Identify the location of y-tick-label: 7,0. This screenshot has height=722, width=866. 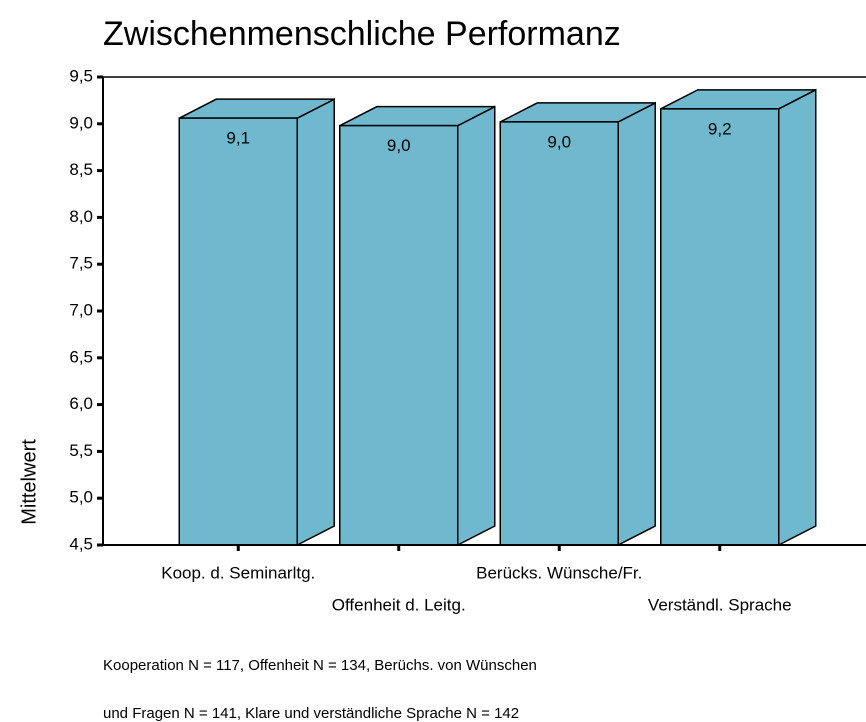
(81, 309).